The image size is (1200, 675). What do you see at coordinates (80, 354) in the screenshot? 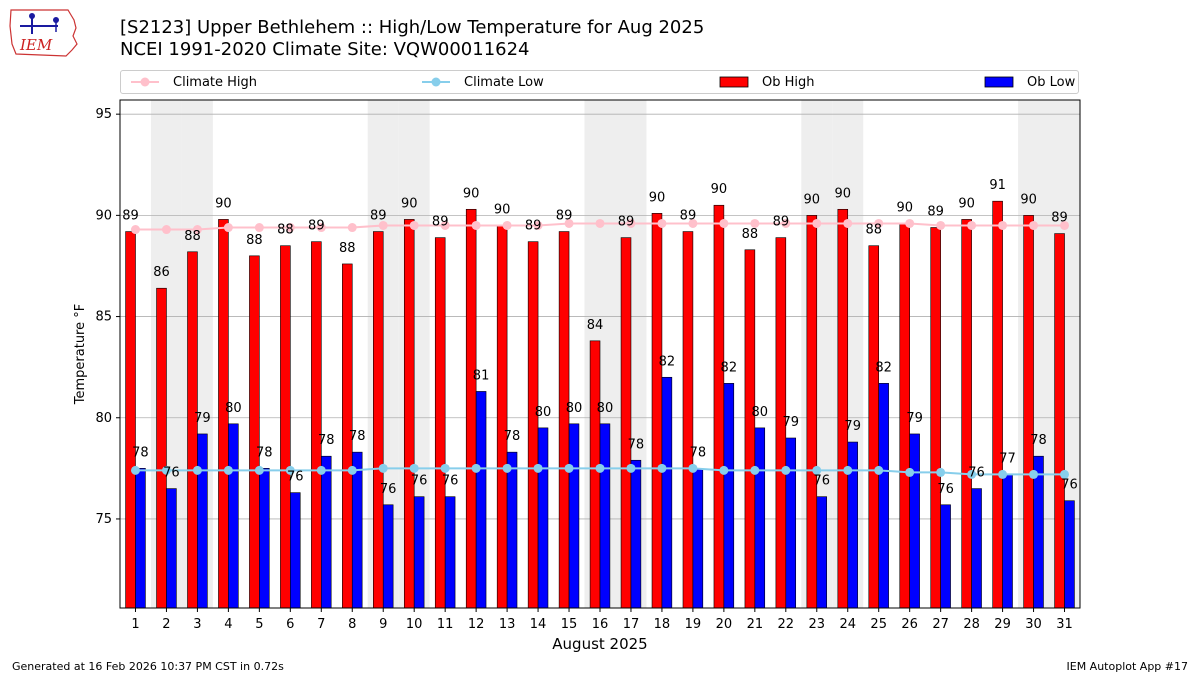
I see `y-axis-label: Temperature °F` at bounding box center [80, 354].